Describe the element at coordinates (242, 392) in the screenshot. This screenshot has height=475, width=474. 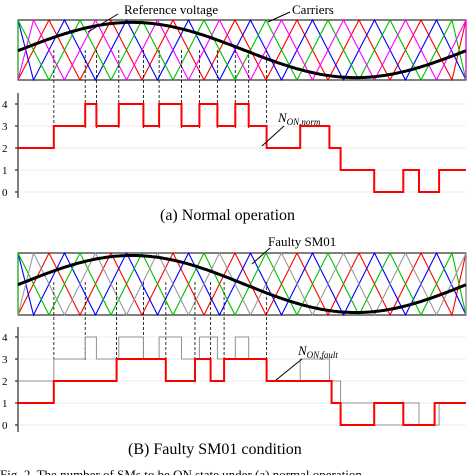
I see `panel-b-n-on-fault-step` at that location.